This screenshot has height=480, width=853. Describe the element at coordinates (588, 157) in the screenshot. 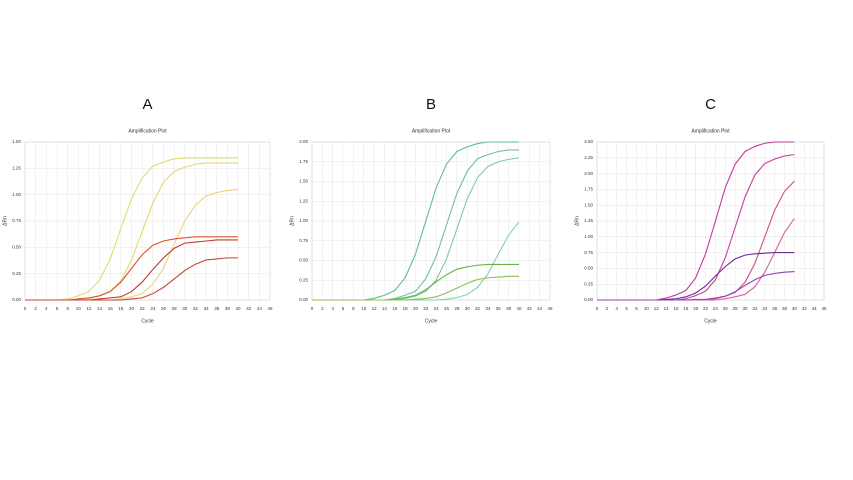

I see `y-tick-label: 2.25` at that location.